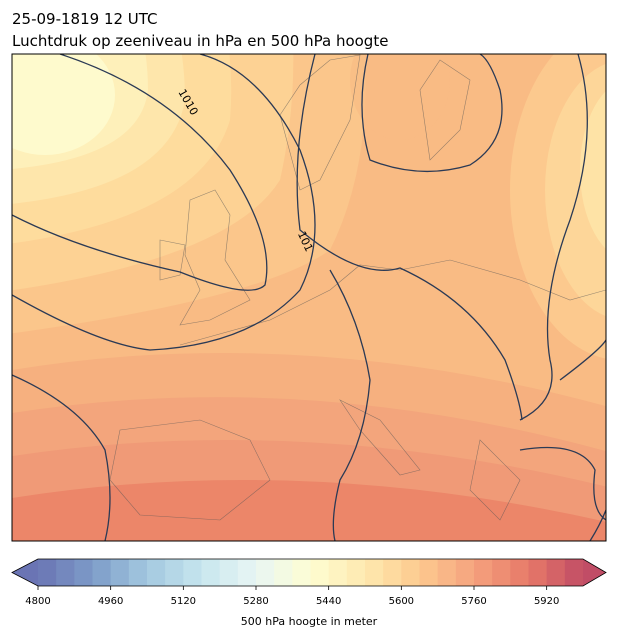 Image resolution: width=618 pixels, height=643 pixels. I want to click on tick-label: 5280, so click(255, 601).